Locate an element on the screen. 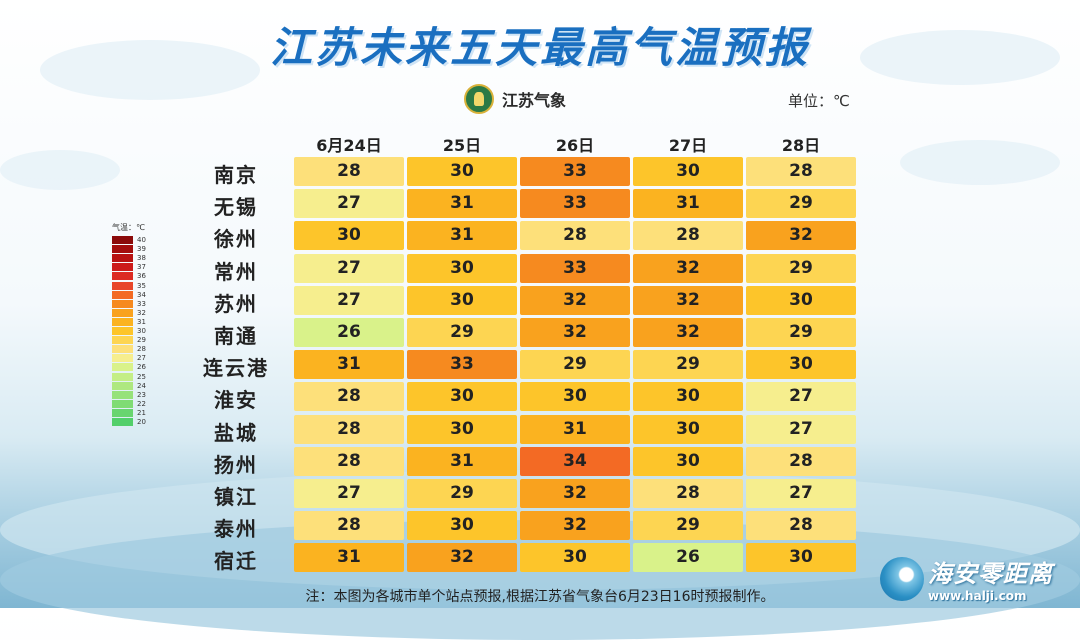  legend-label: 20 is located at coordinates (141, 422).